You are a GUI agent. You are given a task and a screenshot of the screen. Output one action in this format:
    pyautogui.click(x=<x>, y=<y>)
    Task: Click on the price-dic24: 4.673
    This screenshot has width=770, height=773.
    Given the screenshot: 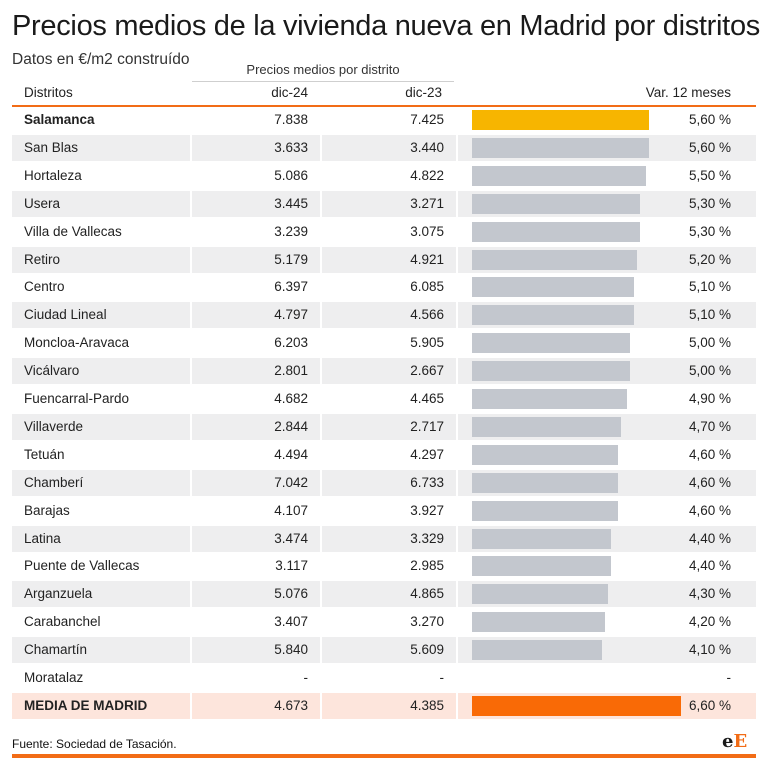 What is the action you would take?
    pyautogui.click(x=256, y=705)
    